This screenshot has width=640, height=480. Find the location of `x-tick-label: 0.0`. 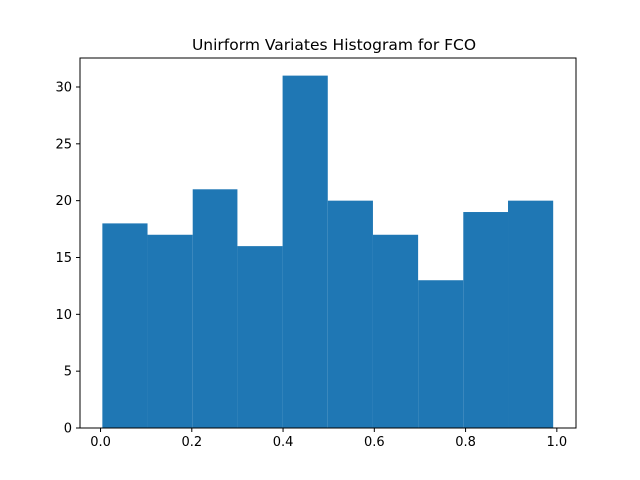

x-tick-label: 0.0 is located at coordinates (100, 442).